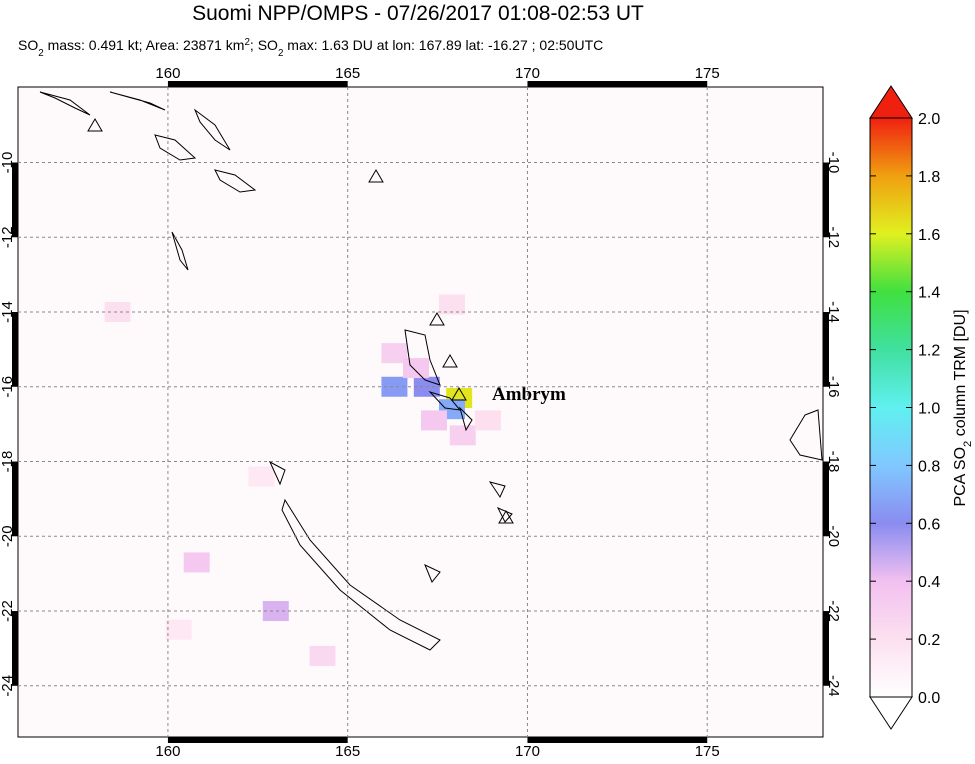 The width and height of the screenshot is (975, 764). Describe the element at coordinates (929, 409) in the screenshot. I see `colorbar-tick-label: 1.0` at that location.